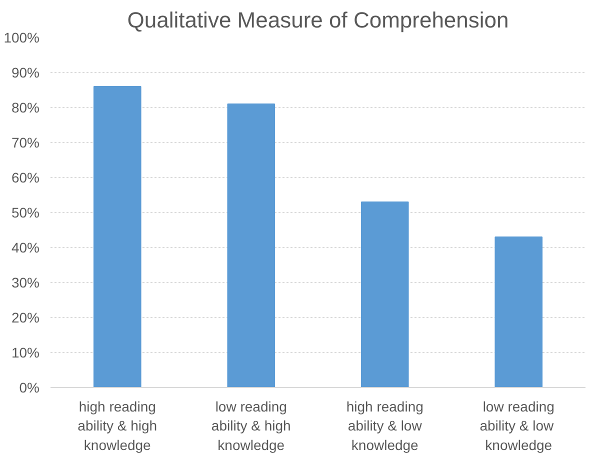  Describe the element at coordinates (22, 38) in the screenshot. I see `y-tick-label: 100%` at that location.